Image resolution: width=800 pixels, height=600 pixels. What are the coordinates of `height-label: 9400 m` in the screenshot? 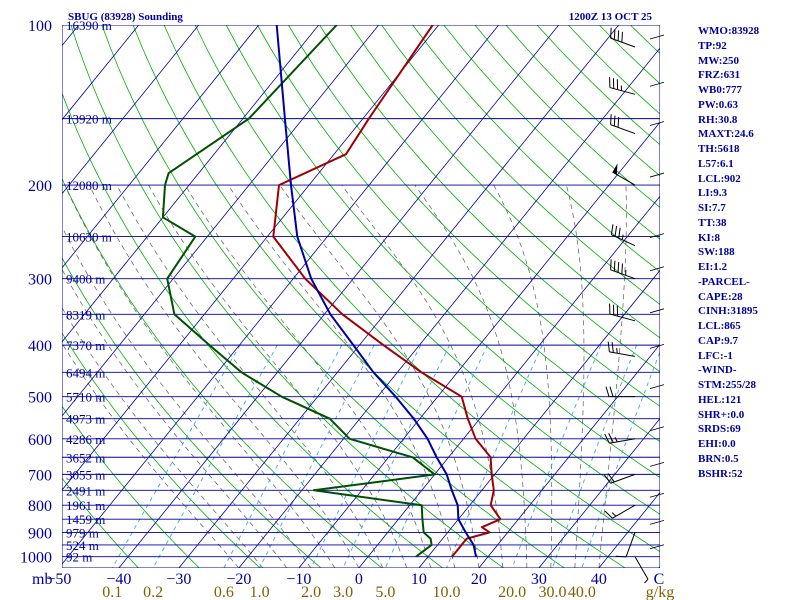 It's located at (85, 279).